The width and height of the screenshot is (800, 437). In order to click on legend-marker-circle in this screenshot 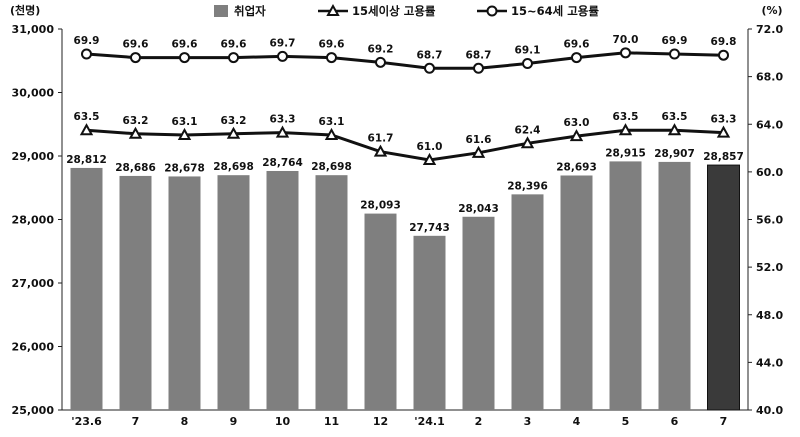, I will do `click(492, 11)`.